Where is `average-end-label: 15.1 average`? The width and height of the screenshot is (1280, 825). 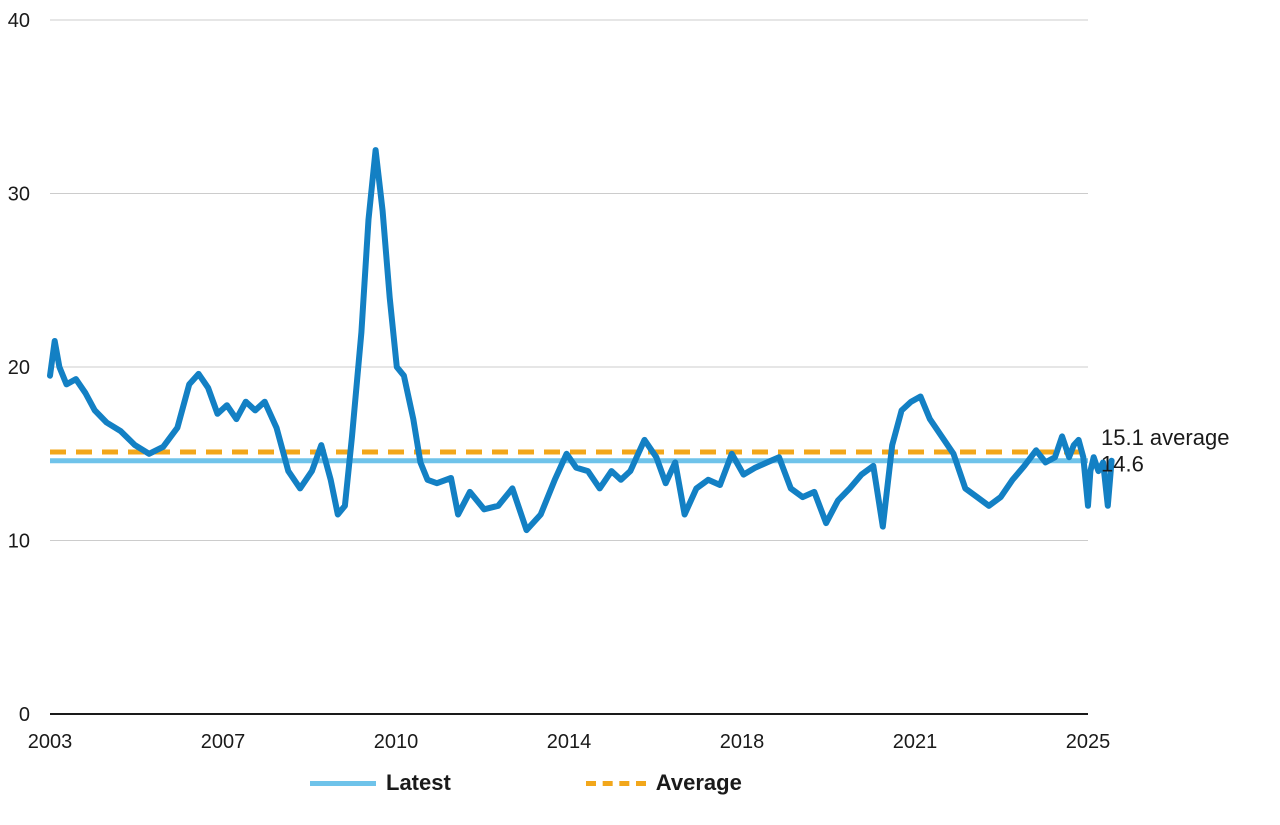 average-end-label: 15.1 average is located at coordinates (1165, 437).